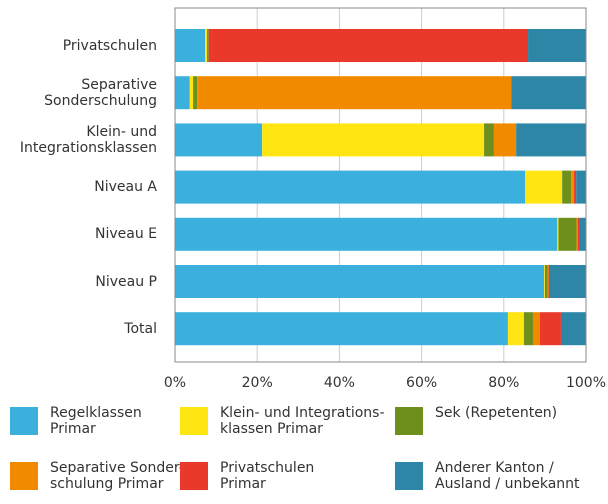  Describe the element at coordinates (126, 281) in the screenshot. I see `y-tick-label: Niveau P` at that location.